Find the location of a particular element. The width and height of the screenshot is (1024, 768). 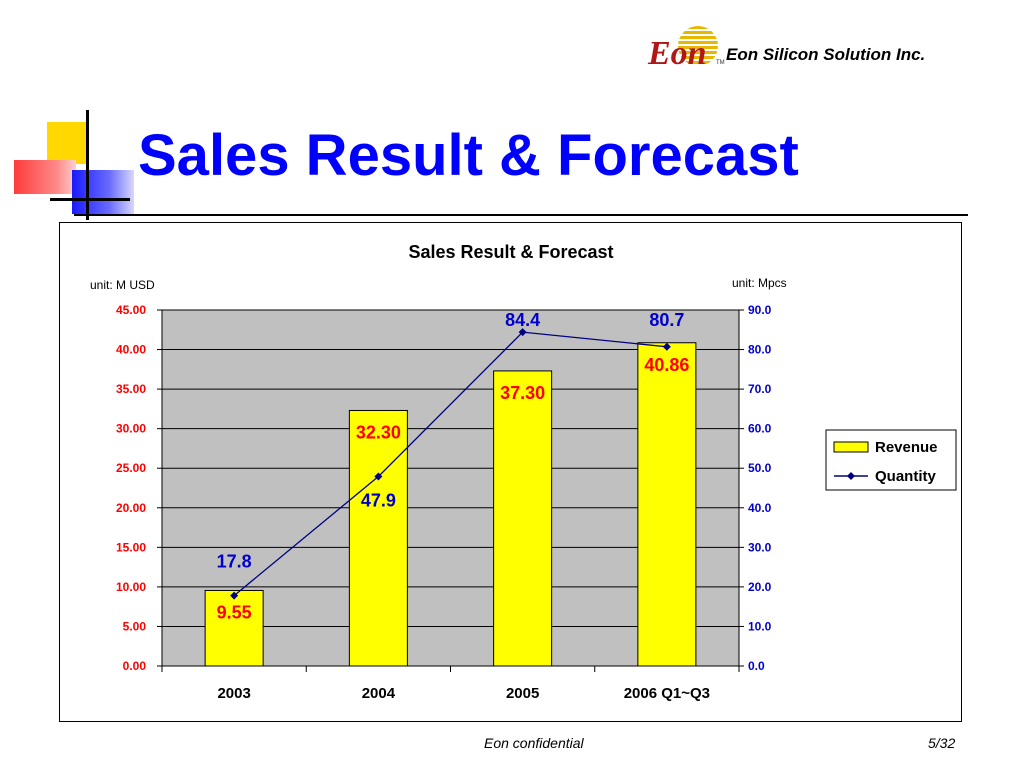

y-right-tick-label: 50.0 is located at coordinates (760, 468).